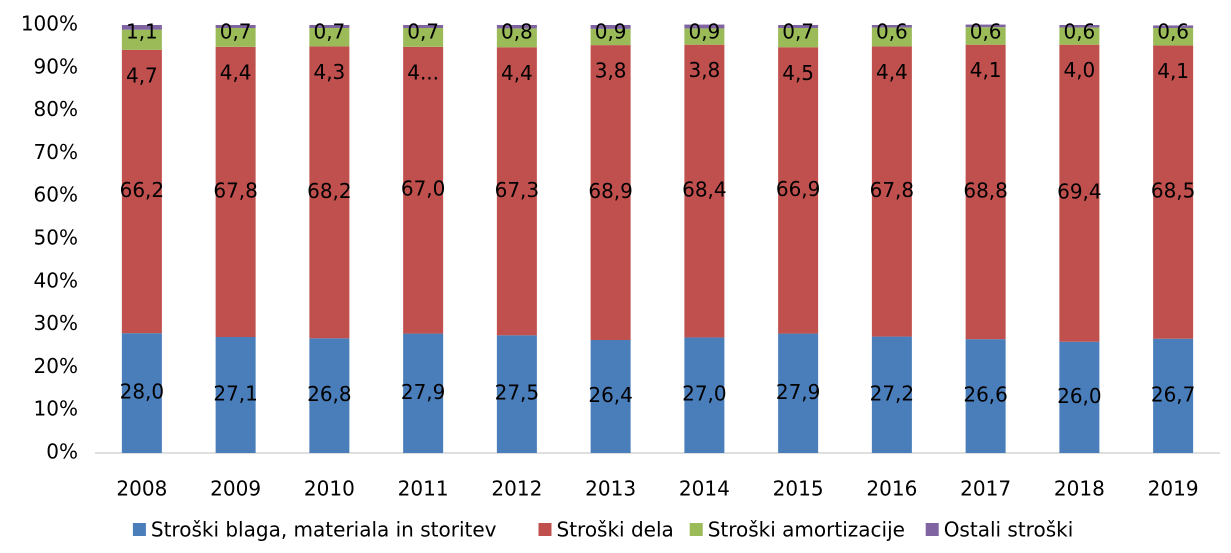  I want to click on data-label: 27,5, so click(517, 393).